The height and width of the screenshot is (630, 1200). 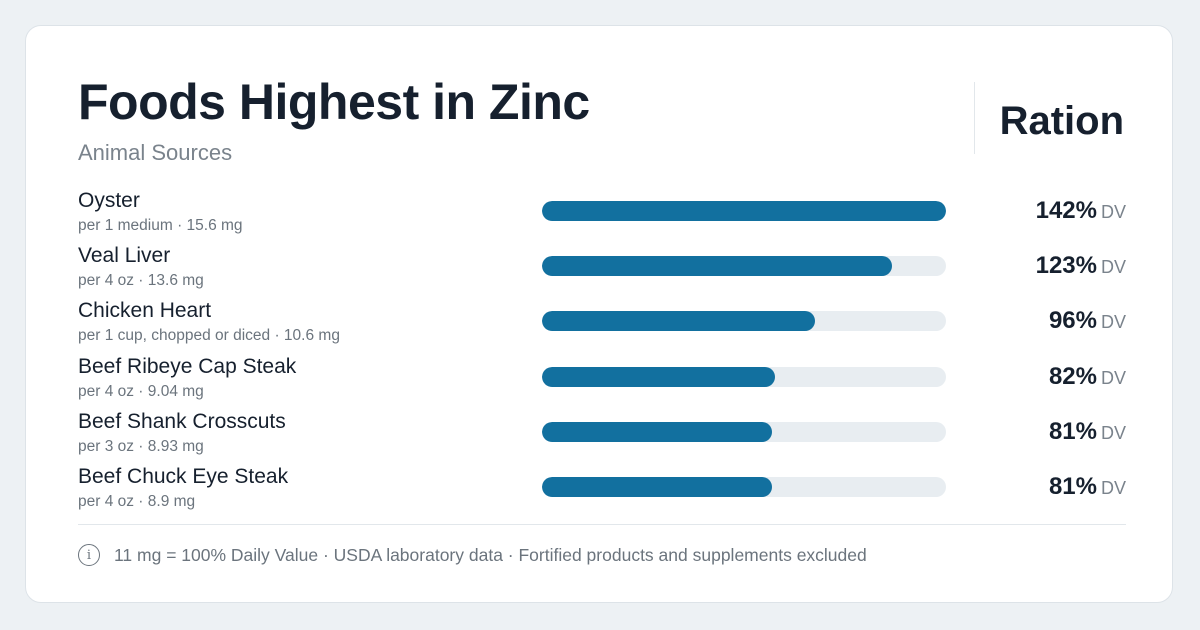 What do you see at coordinates (155, 152) in the screenshot?
I see `chart-subtitle: Animal Sources` at bounding box center [155, 152].